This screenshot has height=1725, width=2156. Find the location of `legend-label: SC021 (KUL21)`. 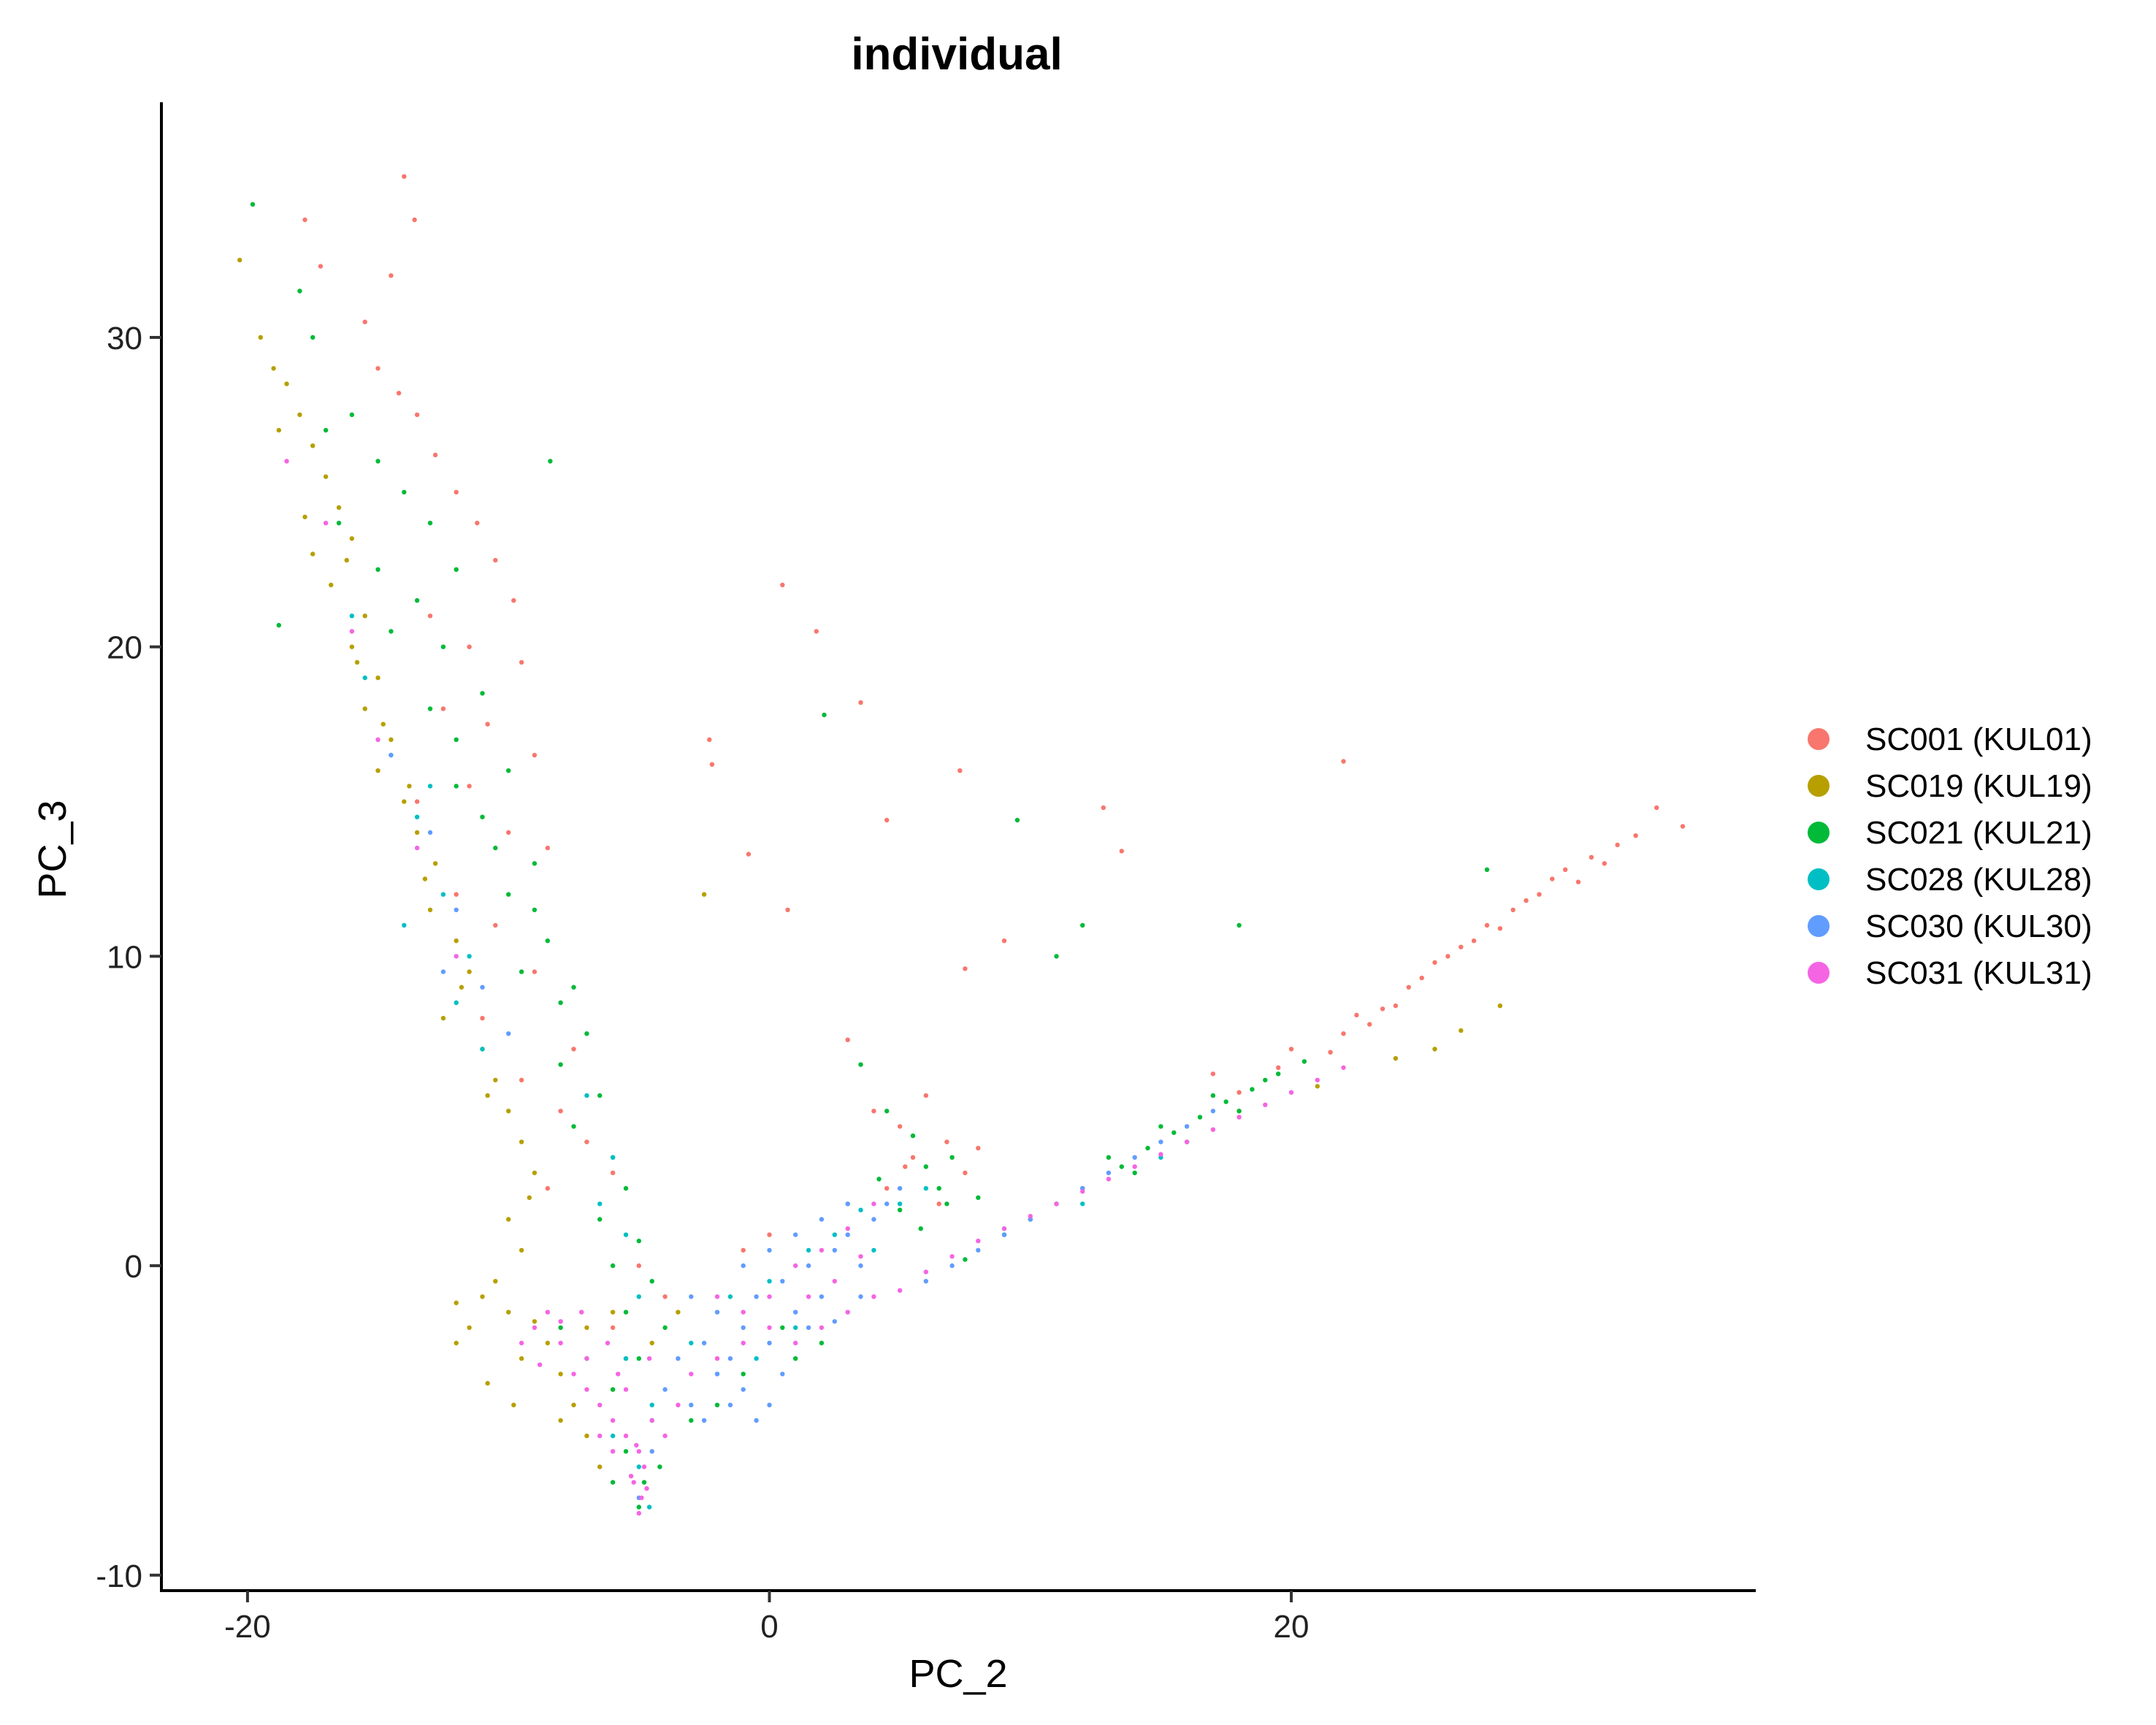

legend-label: SC021 (KUL21) is located at coordinates (1979, 833).